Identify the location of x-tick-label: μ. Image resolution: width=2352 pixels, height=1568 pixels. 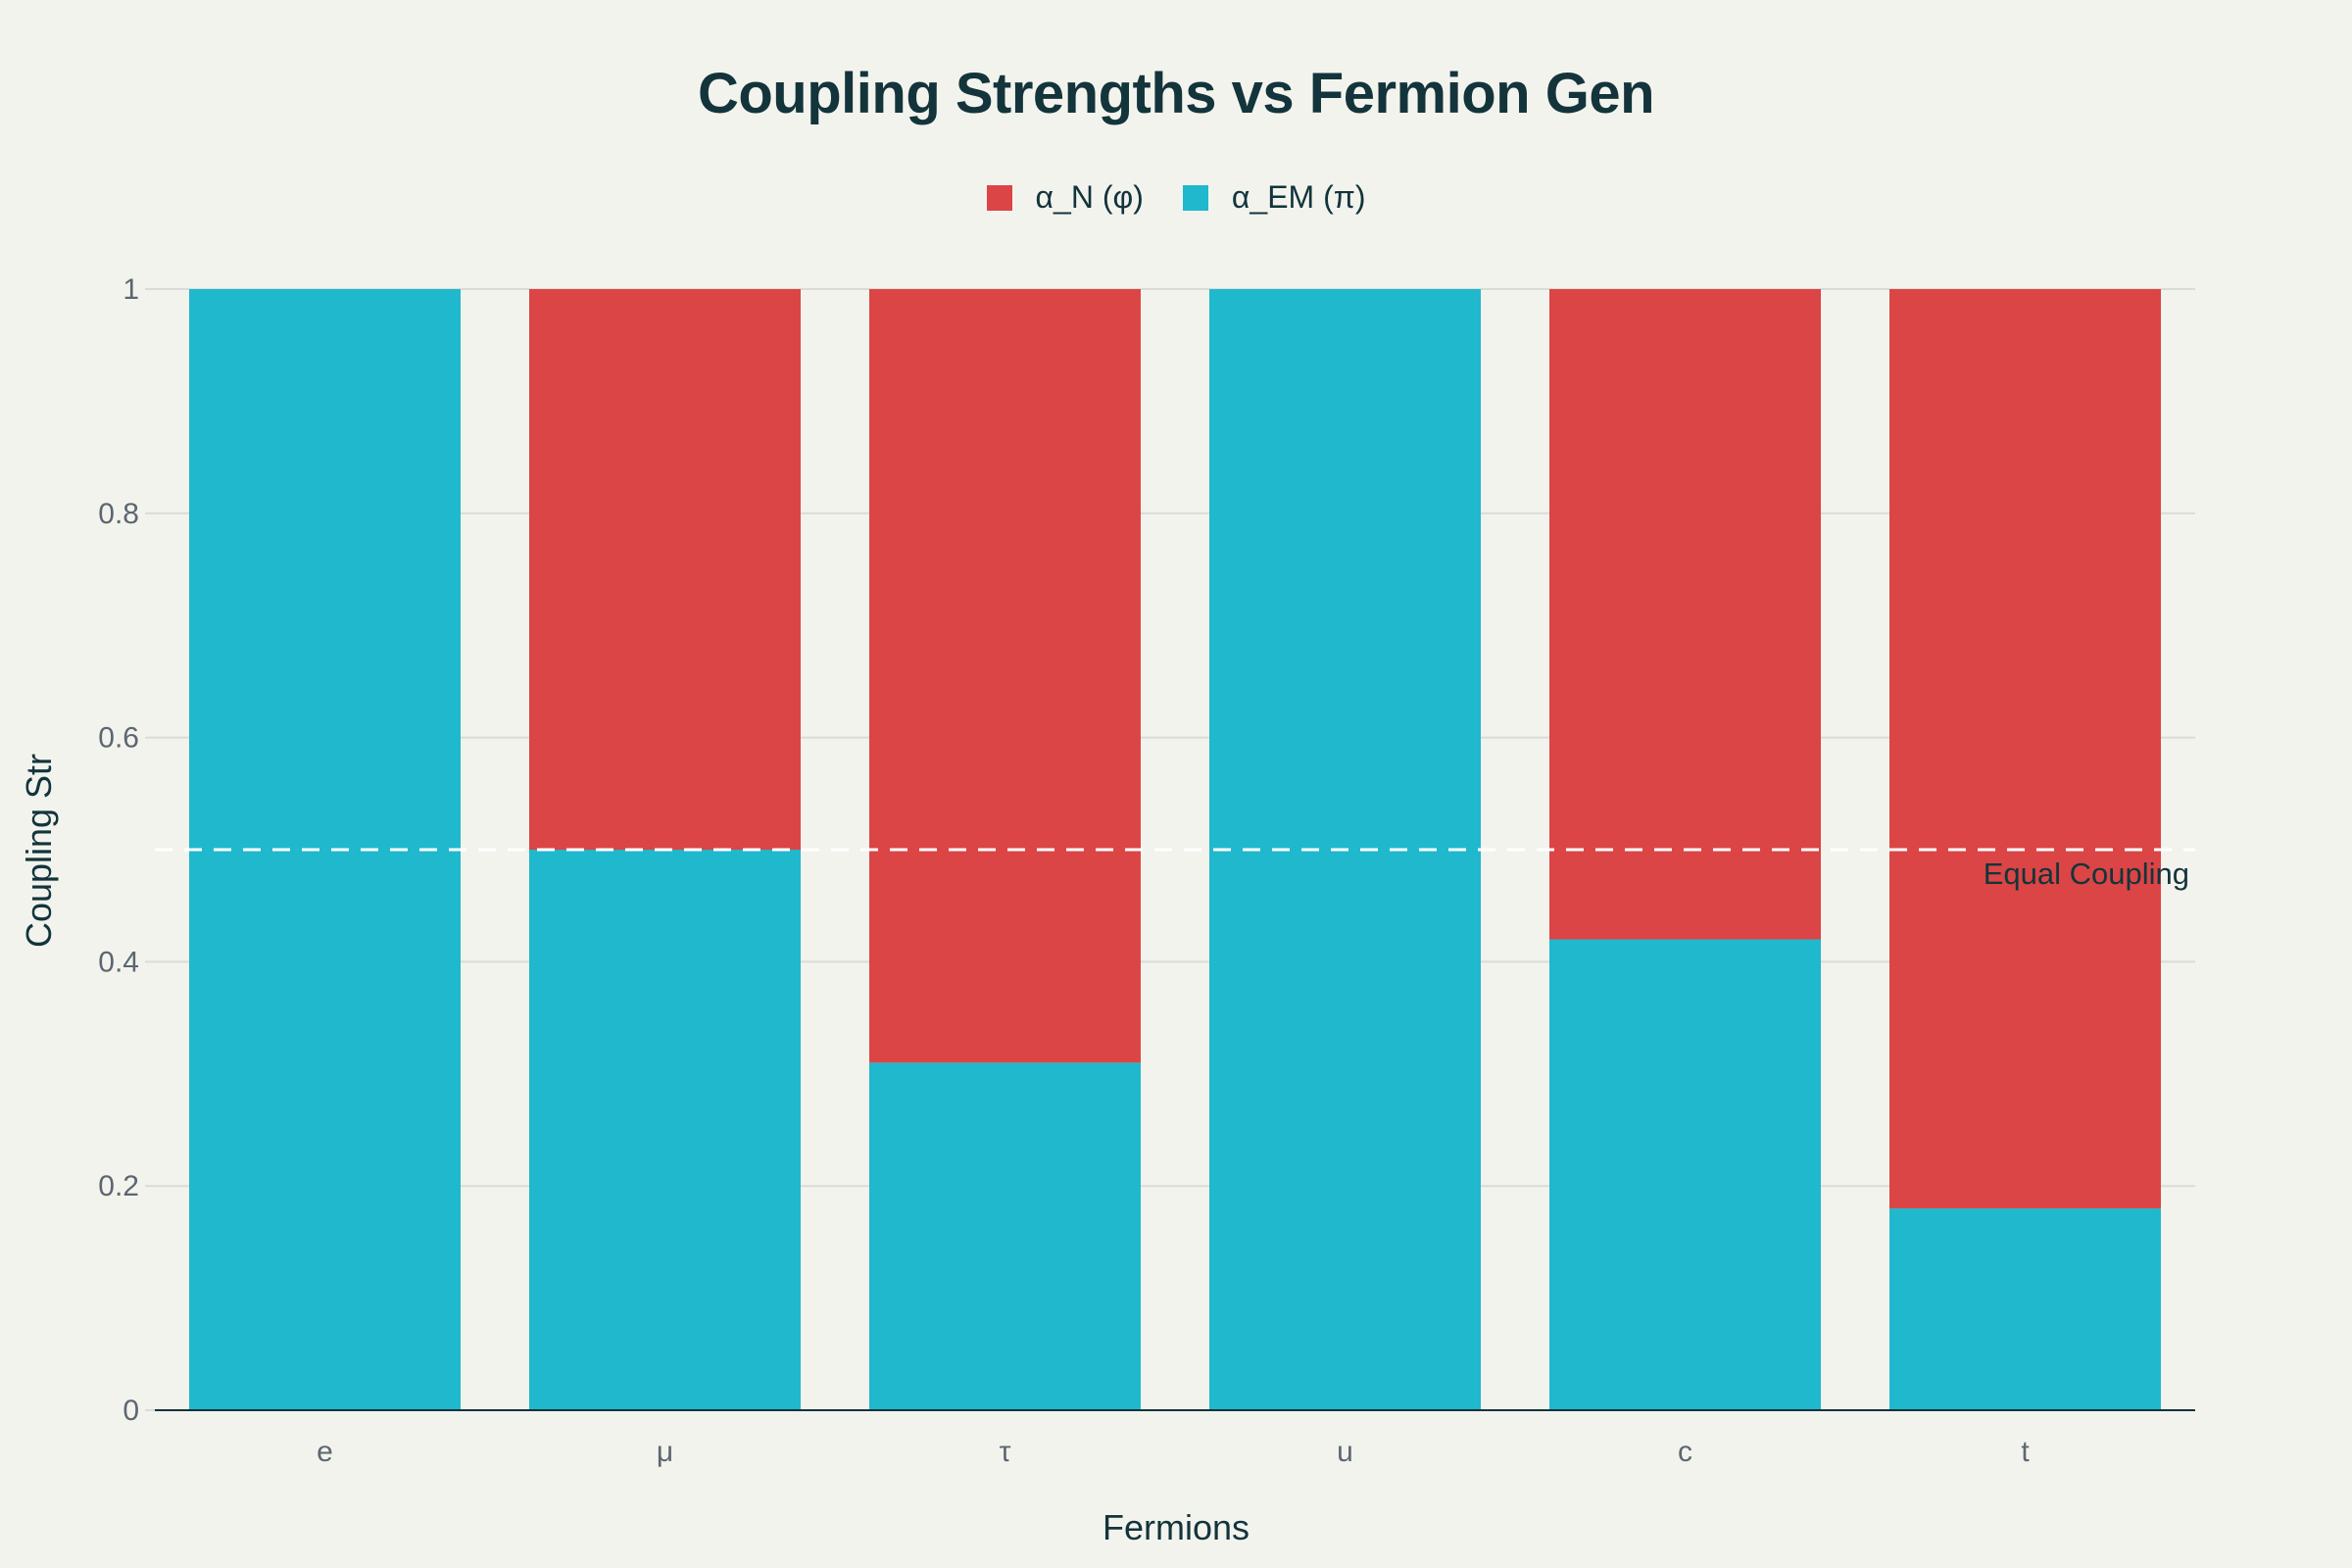
(665, 1452).